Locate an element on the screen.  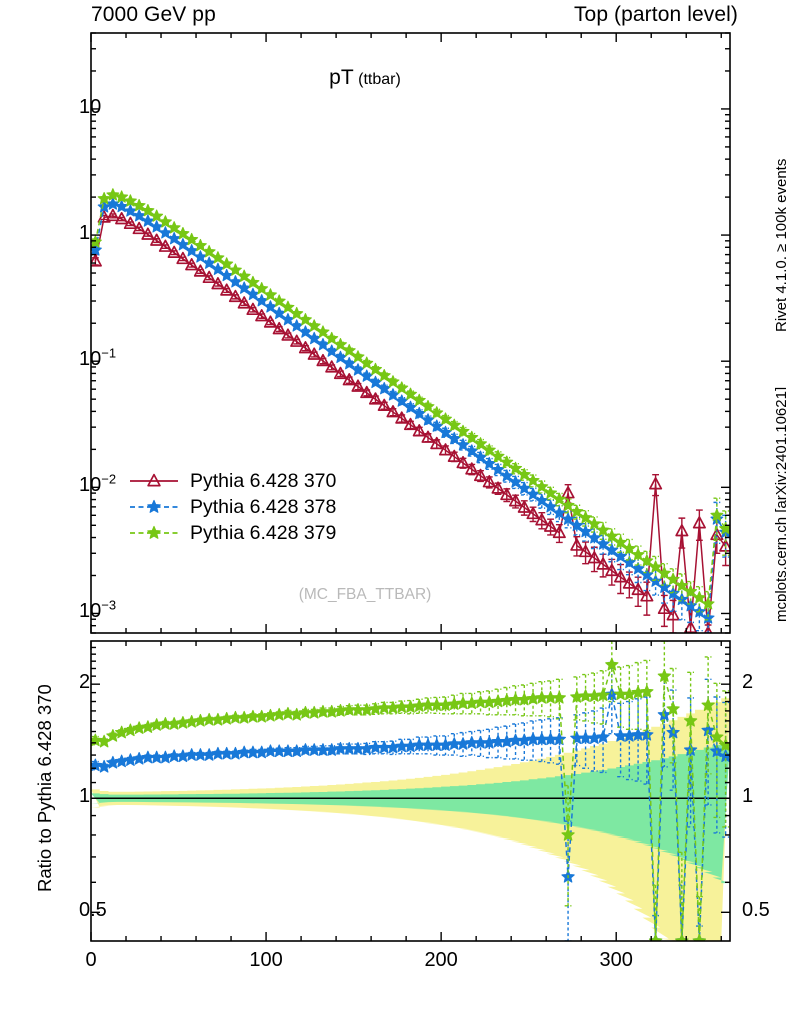
legend-item-1: Pythia 6.428 378 is located at coordinates (232, 507).